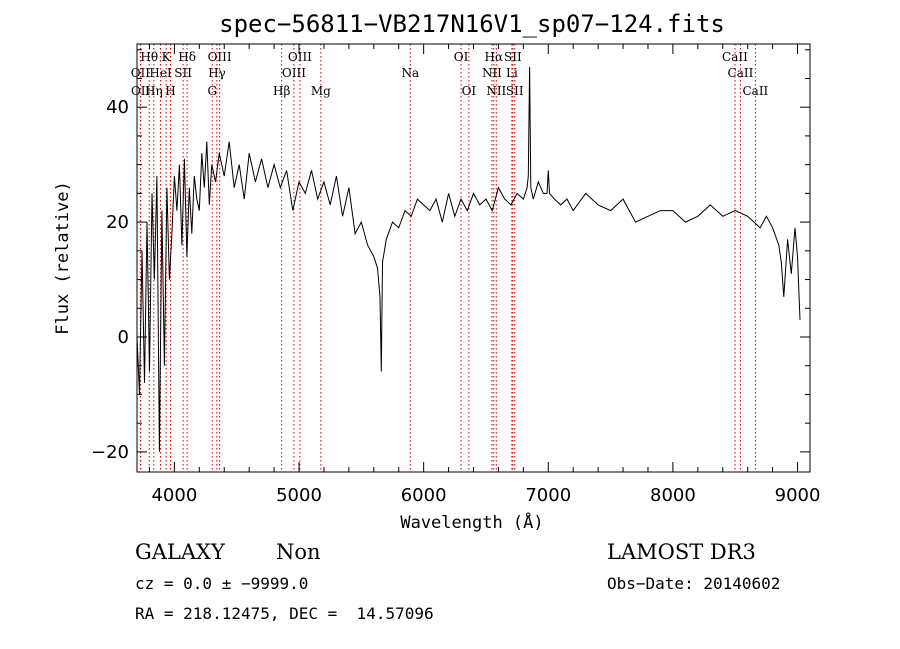 Image resolution: width=900 pixels, height=649 pixels. I want to click on spectral-line-label: HeI, so click(160, 73).